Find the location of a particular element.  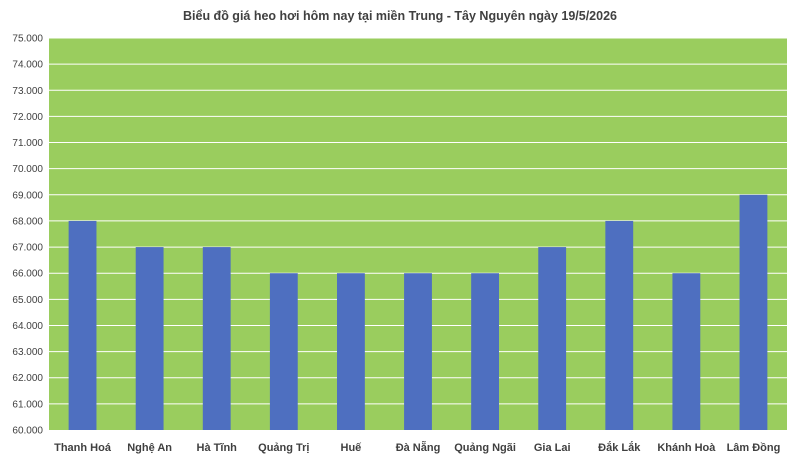

y-tick-label: 69.000 is located at coordinates (27, 195).